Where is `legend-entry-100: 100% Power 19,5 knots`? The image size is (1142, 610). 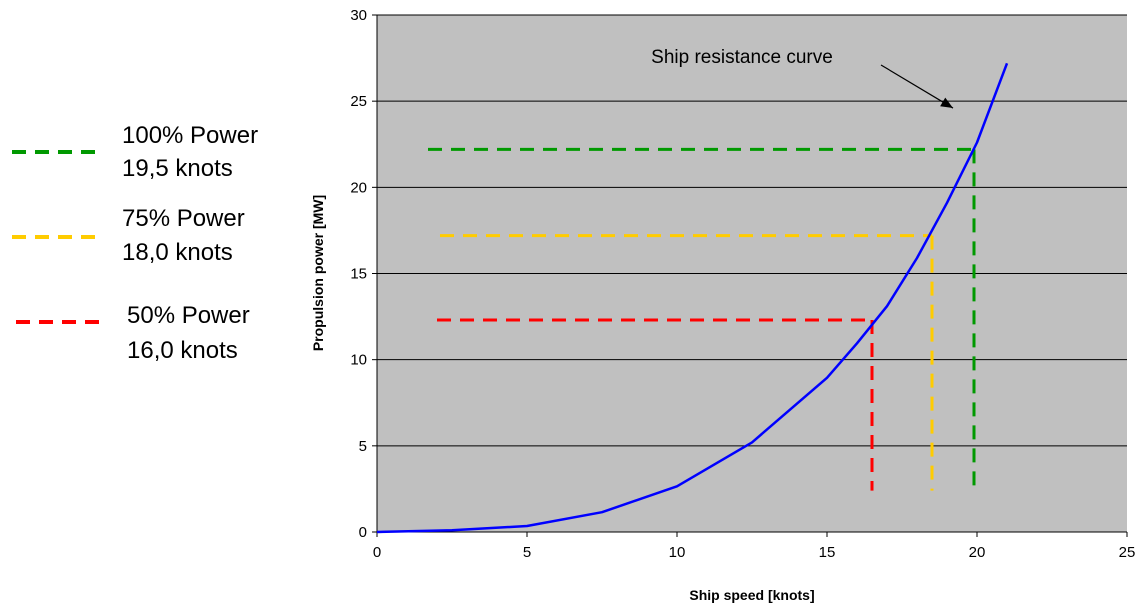 legend-entry-100: 100% Power 19,5 knots is located at coordinates (135, 152).